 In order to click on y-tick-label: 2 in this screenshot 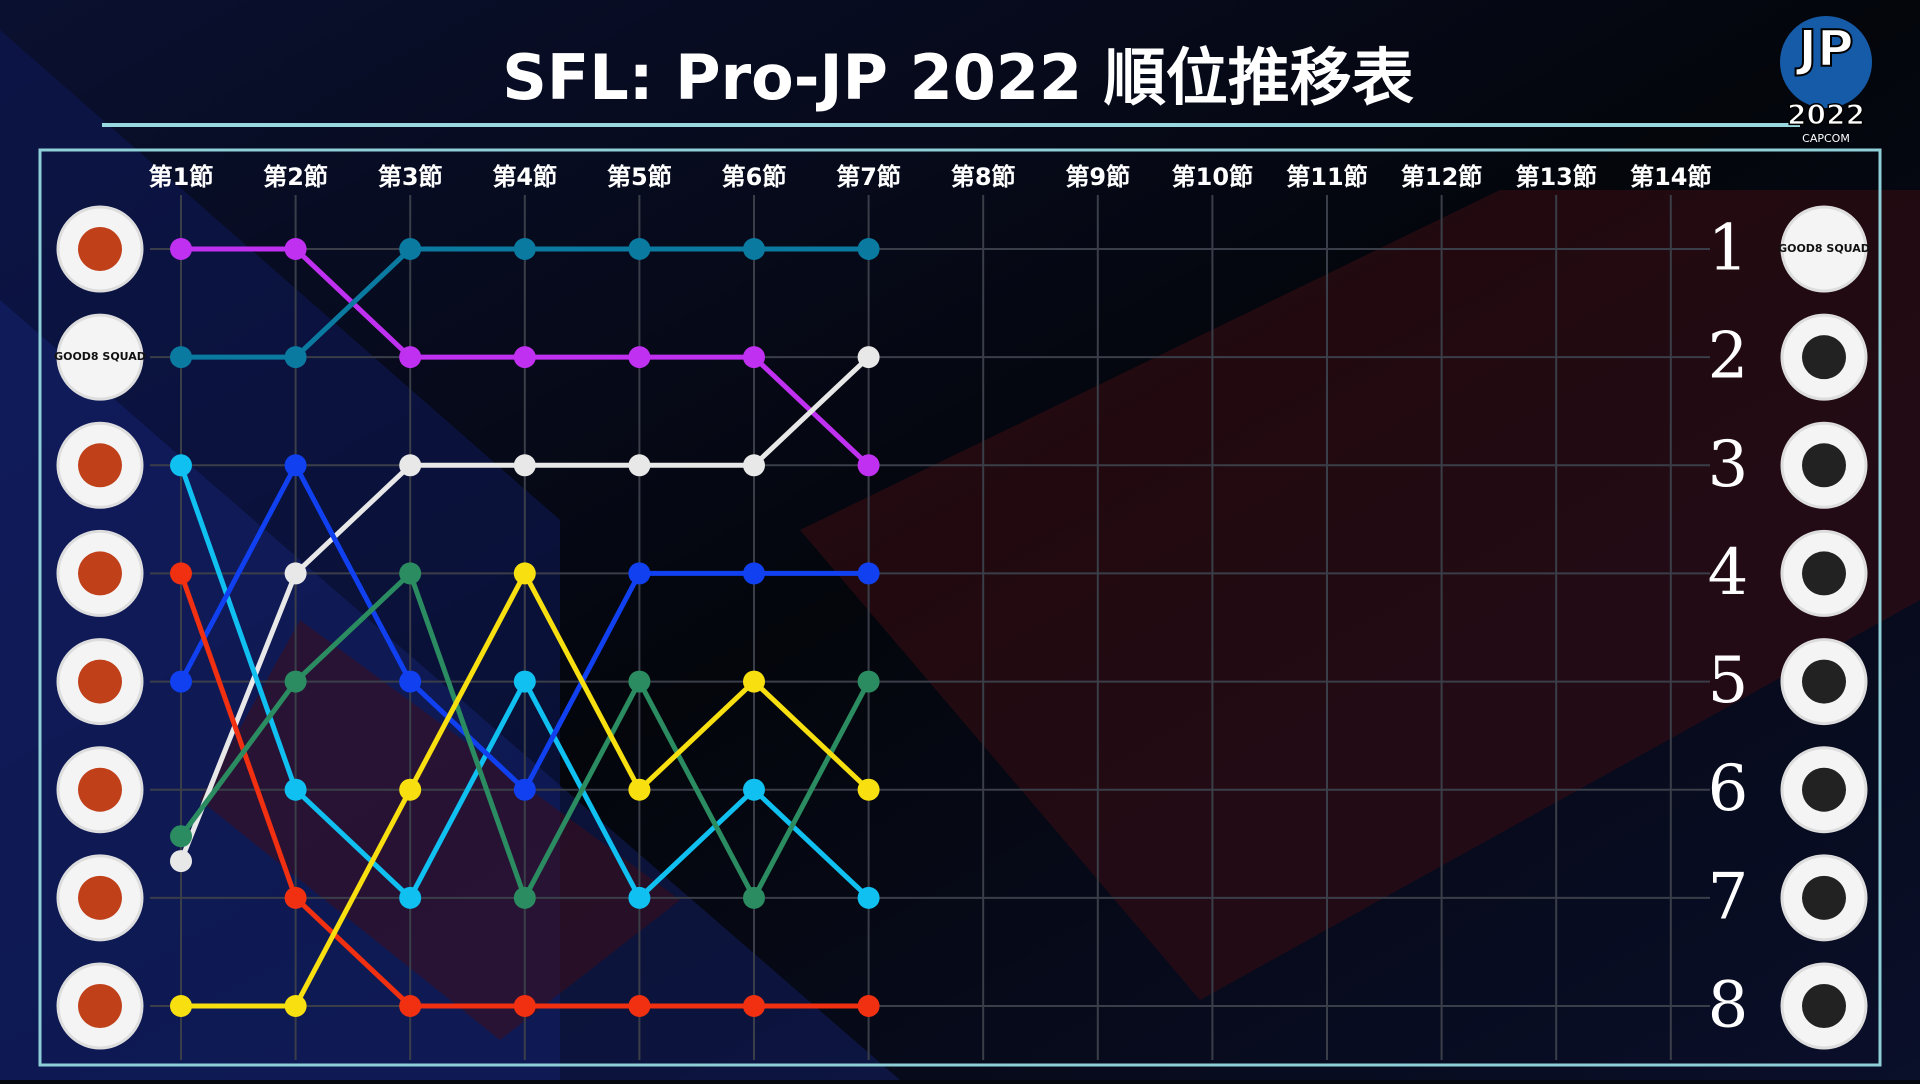, I will do `click(1728, 357)`.